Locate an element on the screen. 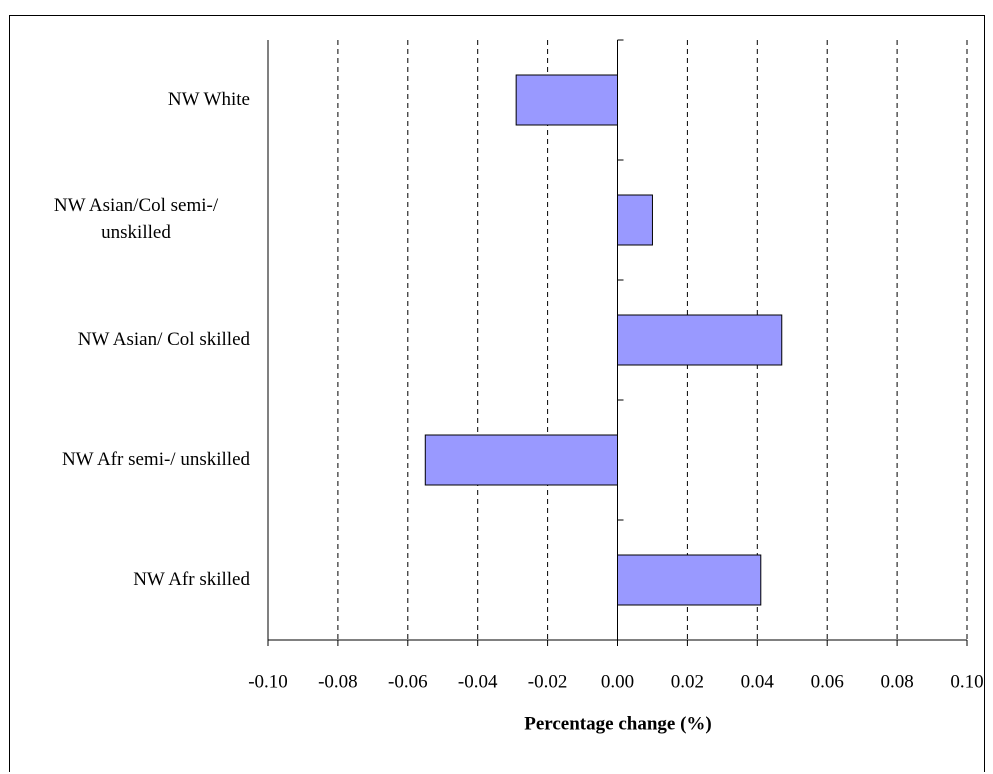 This screenshot has height=774, width=993. x-axis-title: Percentage change (%) is located at coordinates (617, 723).